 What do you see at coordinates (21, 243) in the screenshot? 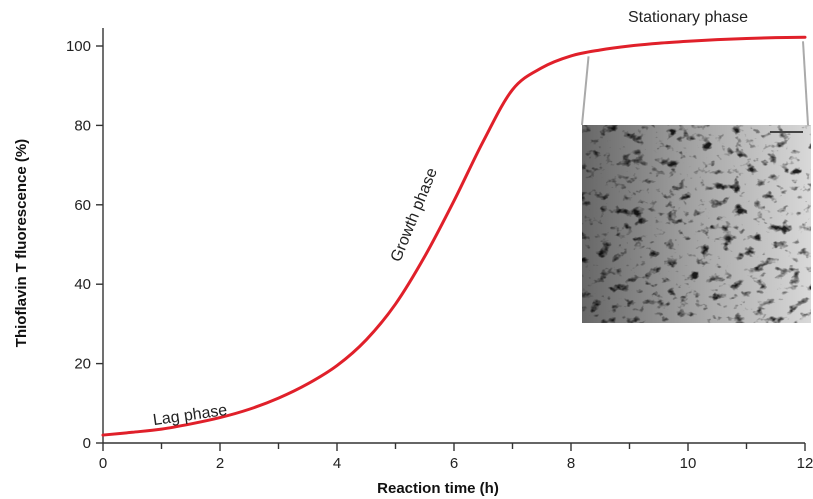
I see `y-axis-label: Thioflavin T fluorescence (%)` at bounding box center [21, 243].